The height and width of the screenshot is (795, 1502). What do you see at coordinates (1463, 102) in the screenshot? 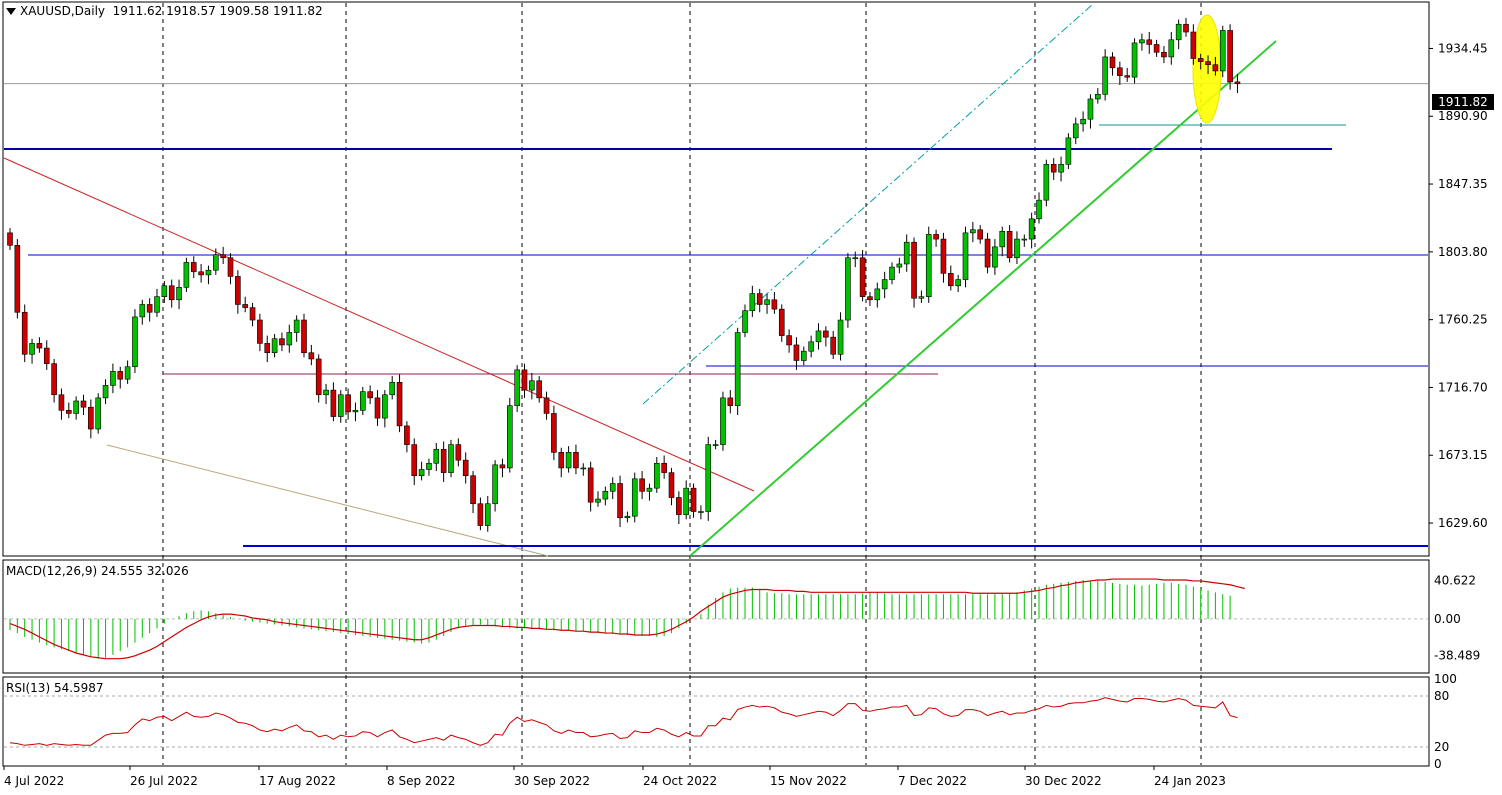
I see `current-price-text: 1911.82` at bounding box center [1463, 102].